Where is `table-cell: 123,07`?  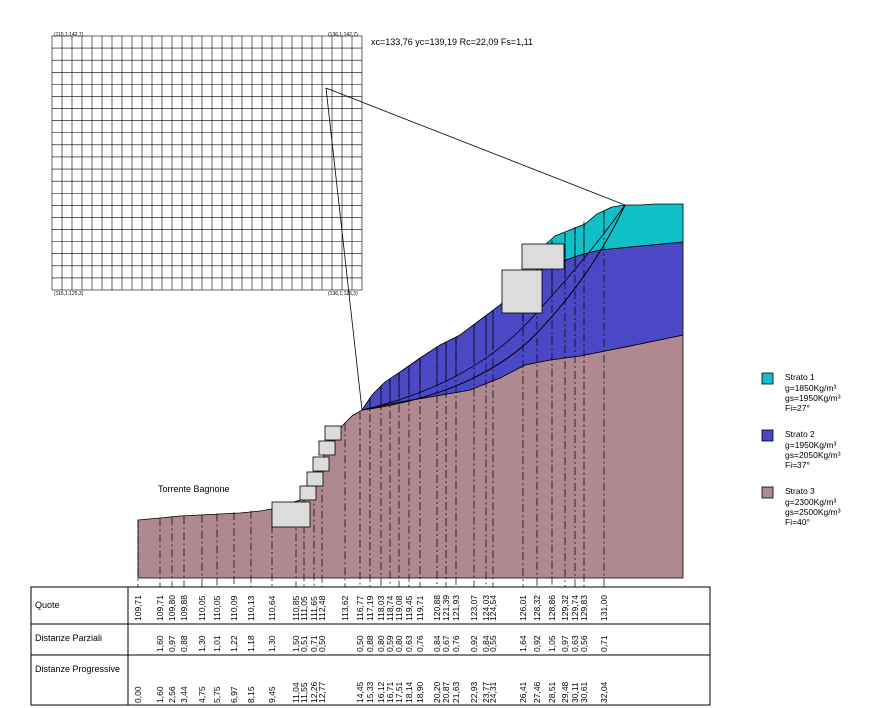 table-cell: 123,07 is located at coordinates (474, 608).